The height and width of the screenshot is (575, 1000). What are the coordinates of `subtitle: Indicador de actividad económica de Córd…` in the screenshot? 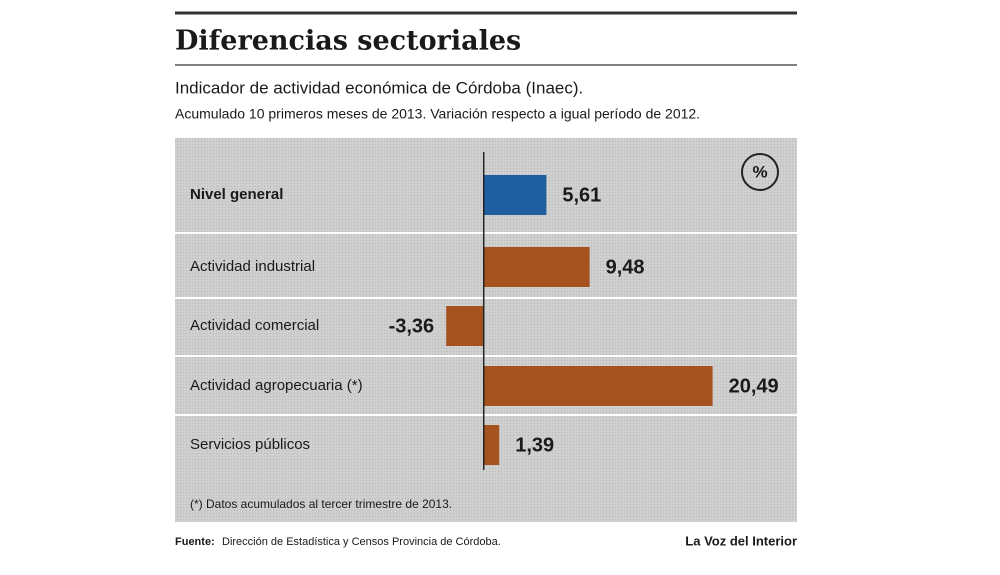 It's located at (379, 87).